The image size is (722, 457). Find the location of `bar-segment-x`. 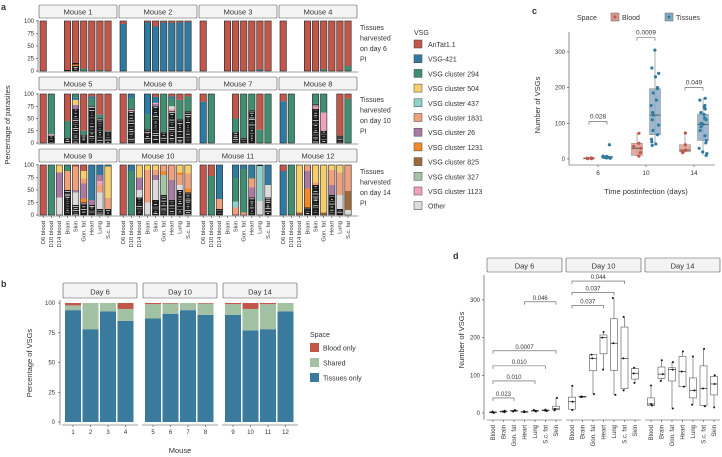

bar-segment-x is located at coordinates (139, 194).